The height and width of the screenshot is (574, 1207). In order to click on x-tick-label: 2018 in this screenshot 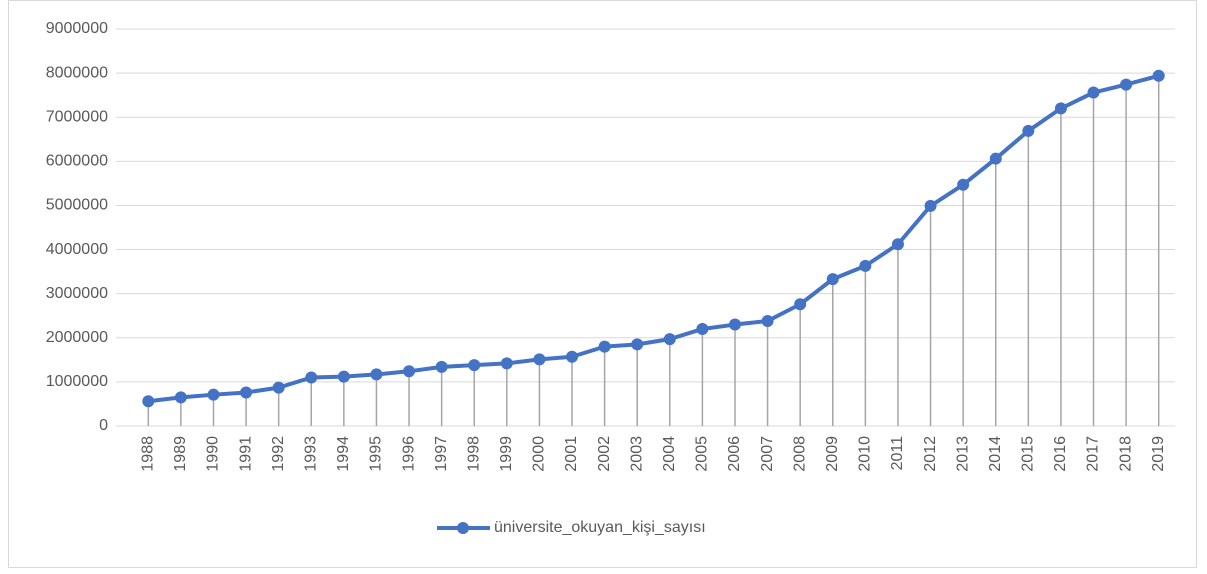, I will do `click(1125, 454)`.